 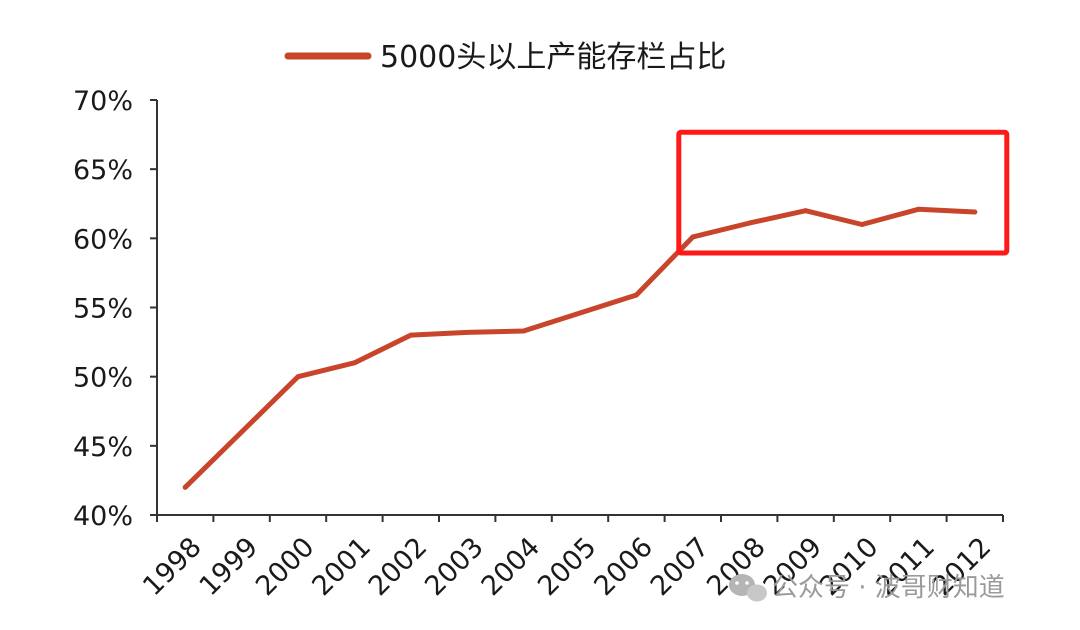 I want to click on x-tick-label: 2000, so click(x=285, y=567).